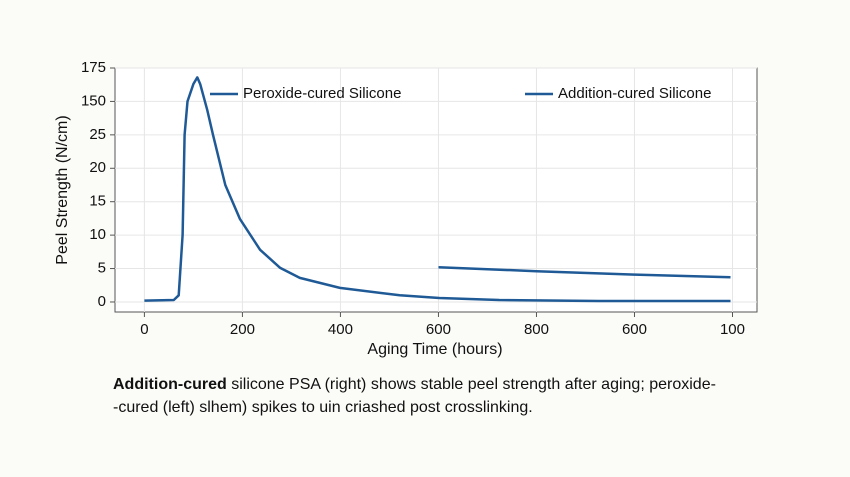  I want to click on series-line, so click(584, 272).